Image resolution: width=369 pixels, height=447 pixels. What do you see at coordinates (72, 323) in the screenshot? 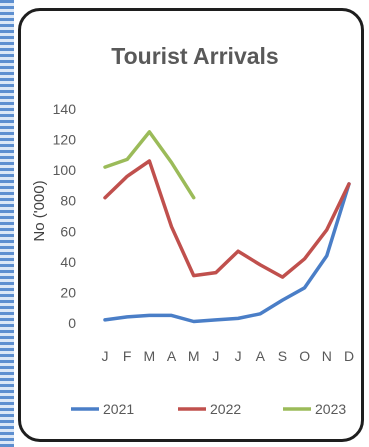
I see `y-tick-label: 0` at bounding box center [72, 323].